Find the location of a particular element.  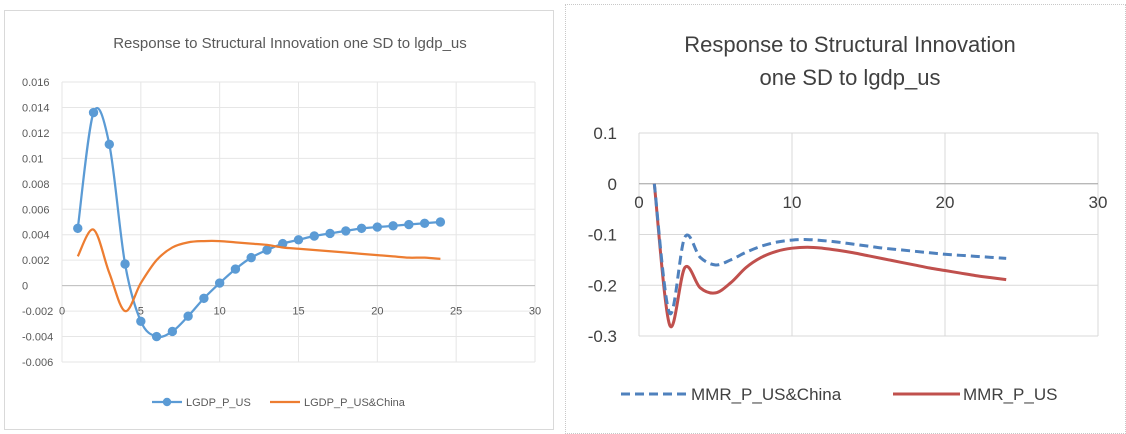

legend-label-2: LGDP_P_US&China is located at coordinates (355, 403).